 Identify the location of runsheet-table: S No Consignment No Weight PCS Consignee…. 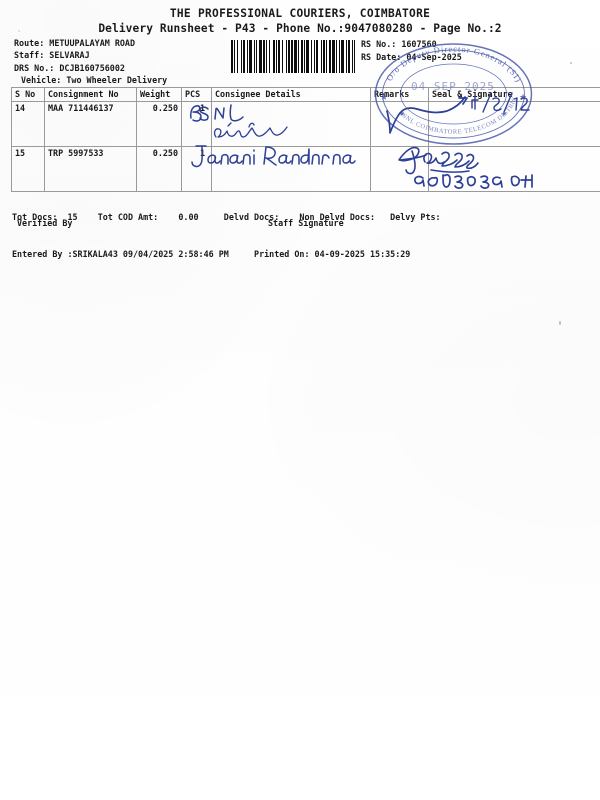
(305, 139).